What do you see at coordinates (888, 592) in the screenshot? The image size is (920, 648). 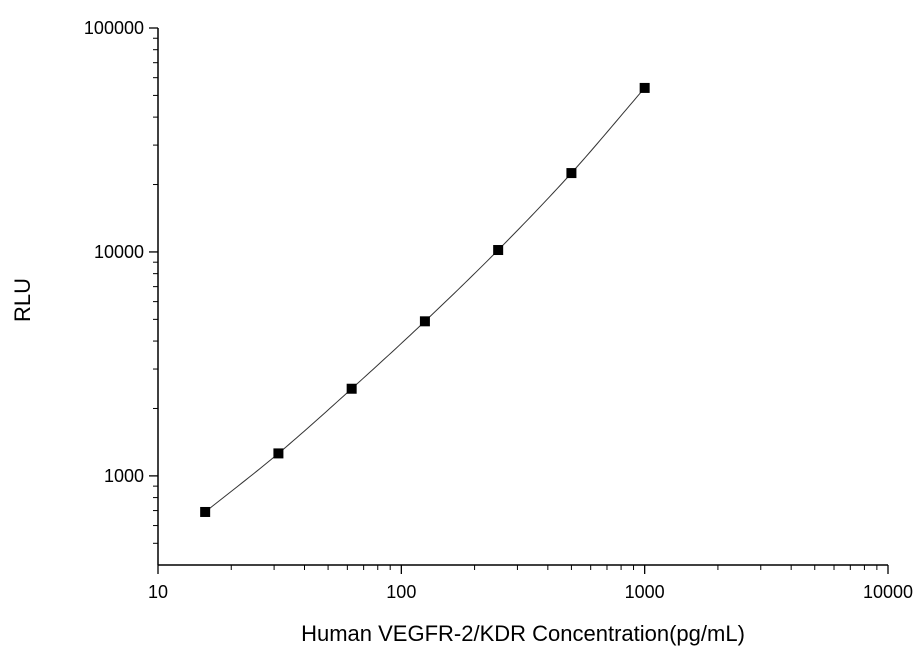 I see `x-tick-label: 10000` at bounding box center [888, 592].